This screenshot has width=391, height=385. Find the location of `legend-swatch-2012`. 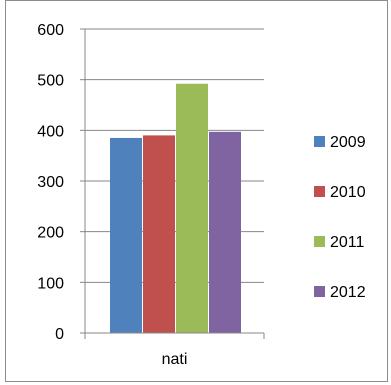

legend-swatch-2012 is located at coordinates (319, 291).